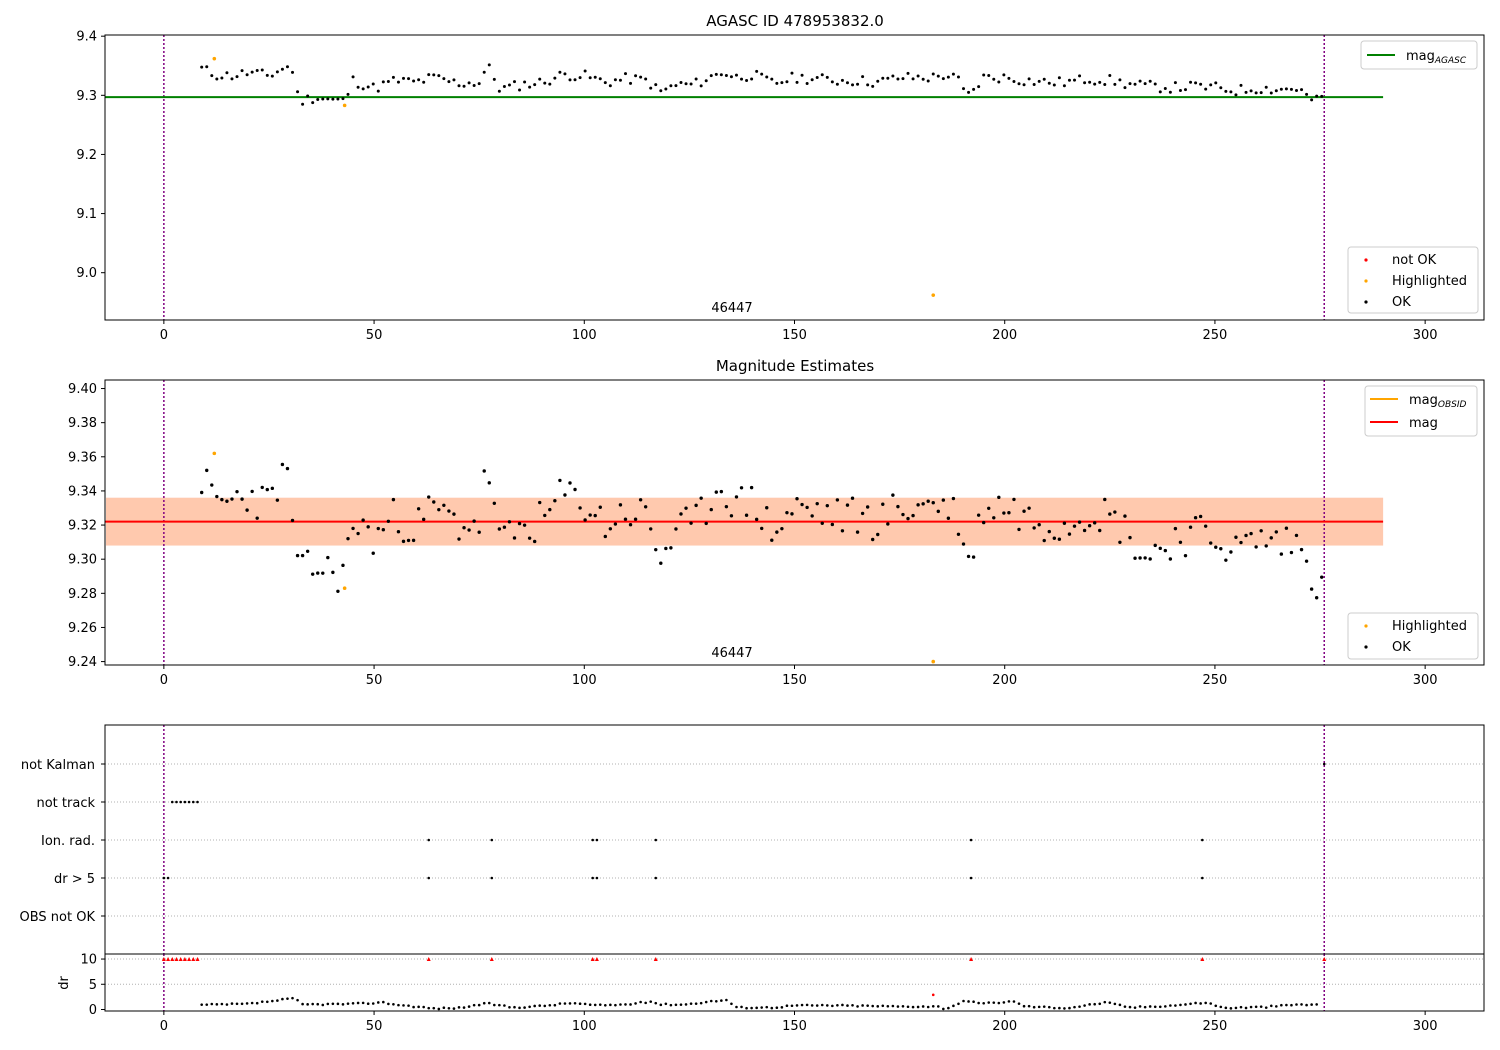 The image size is (1500, 1050). I want to click on y-tick-label: 9.30, so click(82, 560).